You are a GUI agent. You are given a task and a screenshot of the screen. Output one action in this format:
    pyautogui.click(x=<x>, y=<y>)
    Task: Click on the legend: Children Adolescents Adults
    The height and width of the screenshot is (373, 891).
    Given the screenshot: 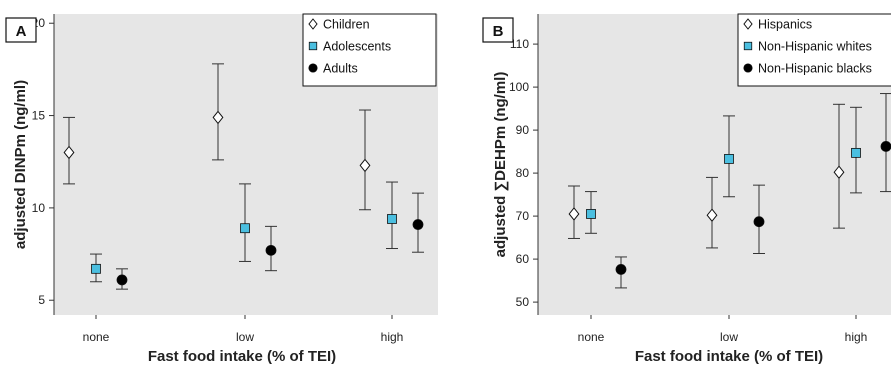 What is the action you would take?
    pyautogui.click(x=369, y=50)
    